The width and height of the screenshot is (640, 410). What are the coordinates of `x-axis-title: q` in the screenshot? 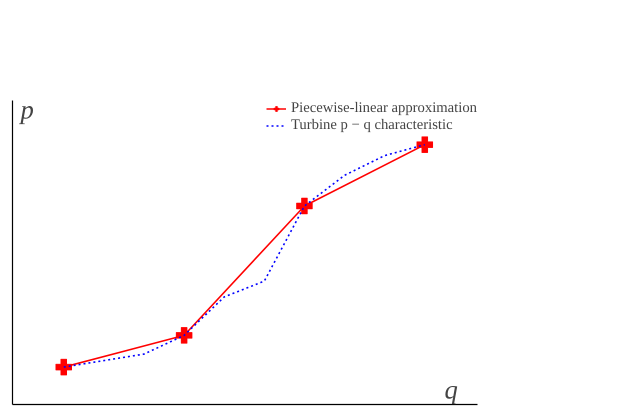 It's located at (451, 389).